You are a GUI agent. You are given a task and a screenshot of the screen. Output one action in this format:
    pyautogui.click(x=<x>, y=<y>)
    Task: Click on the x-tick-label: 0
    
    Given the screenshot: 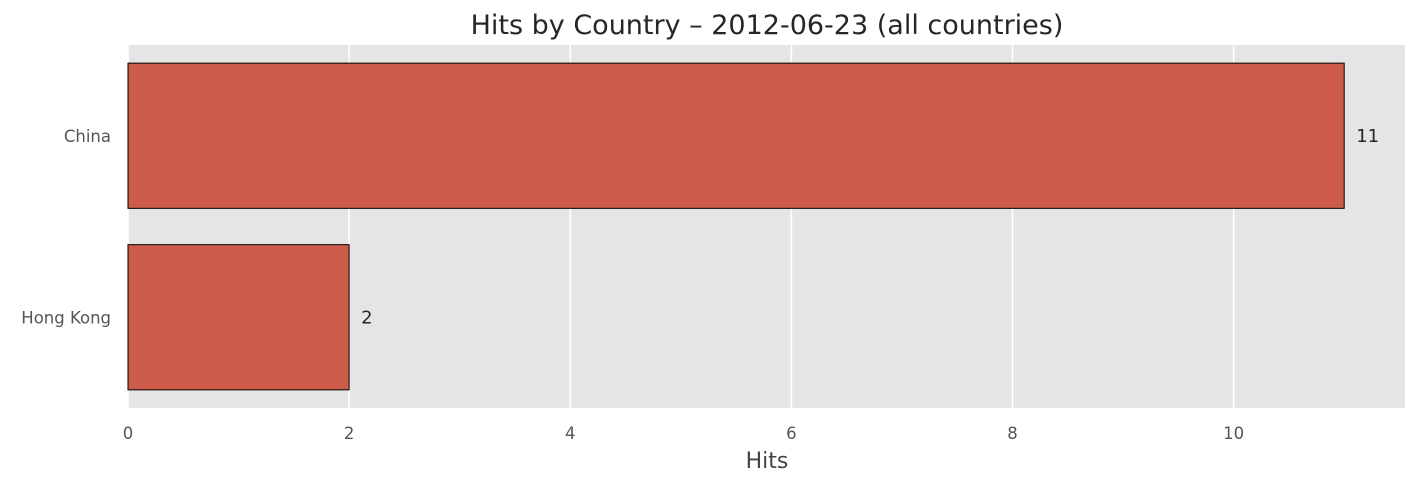 What is the action you would take?
    pyautogui.click(x=128, y=433)
    